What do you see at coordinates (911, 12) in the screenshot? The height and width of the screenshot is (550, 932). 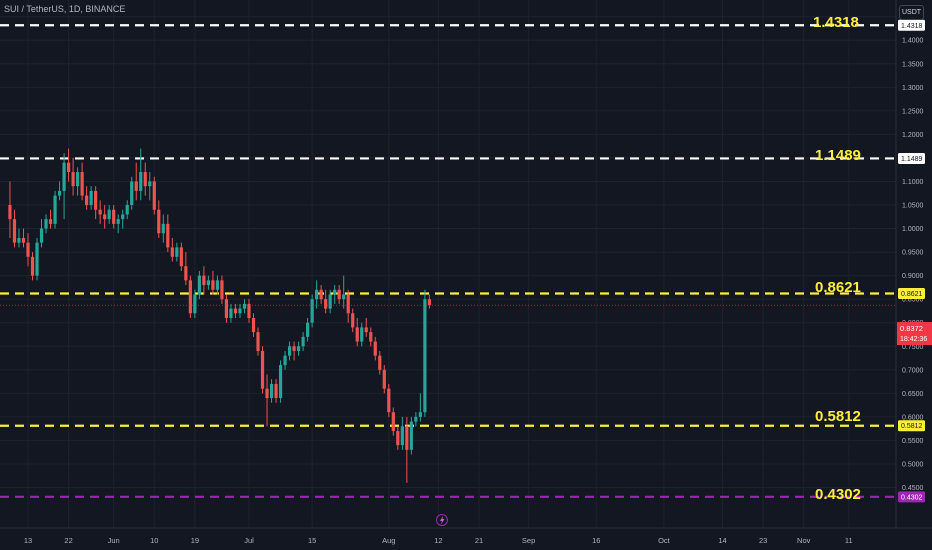 I see `currency-button: USDT` at bounding box center [911, 12].